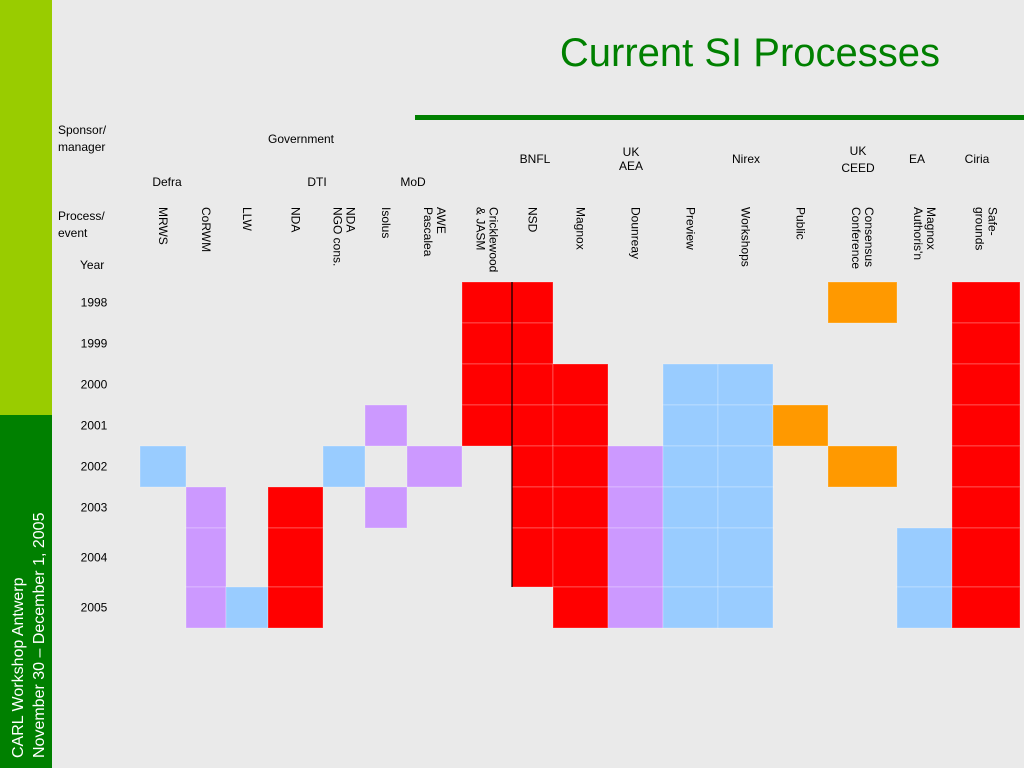  What do you see at coordinates (163, 226) in the screenshot?
I see `column-label: MRWS` at bounding box center [163, 226].